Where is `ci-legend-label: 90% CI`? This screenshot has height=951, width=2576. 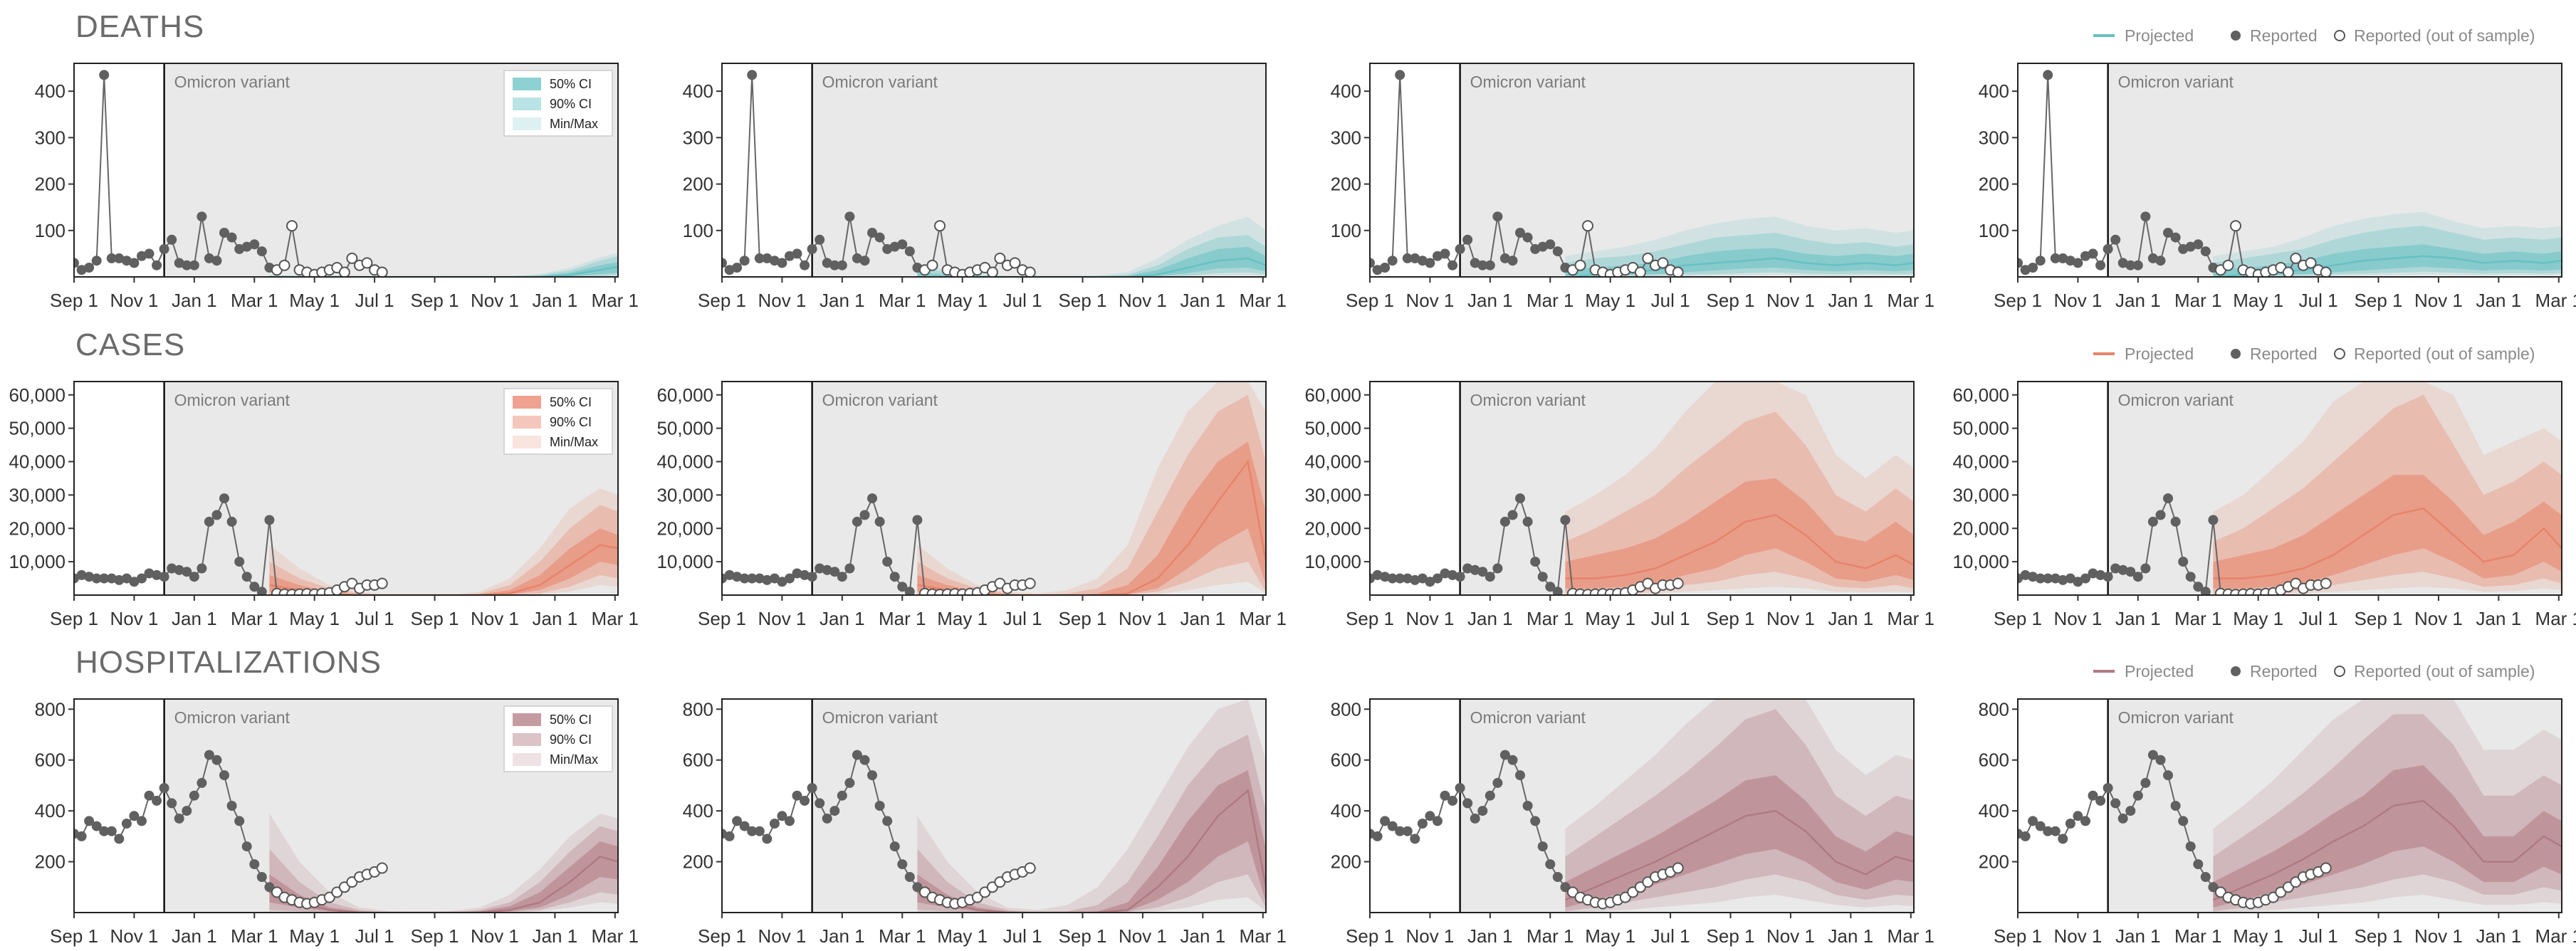
ci-legend-label: 90% CI is located at coordinates (571, 739).